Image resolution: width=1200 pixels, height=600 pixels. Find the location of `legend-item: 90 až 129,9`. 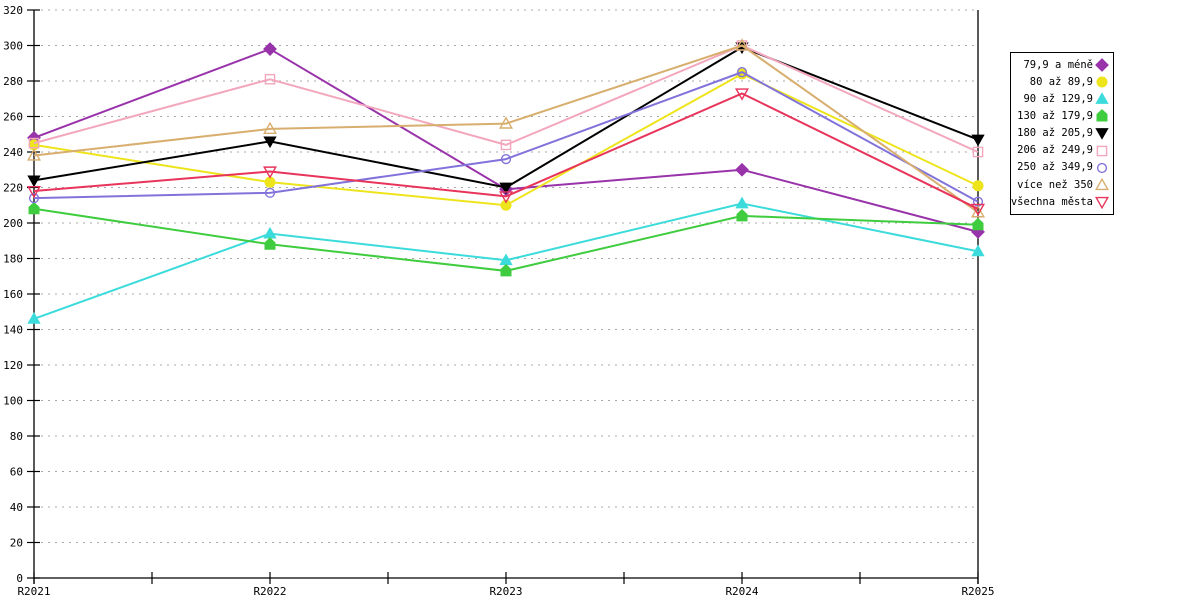

legend-item: 90 až 129,9 is located at coordinates (1061, 99).